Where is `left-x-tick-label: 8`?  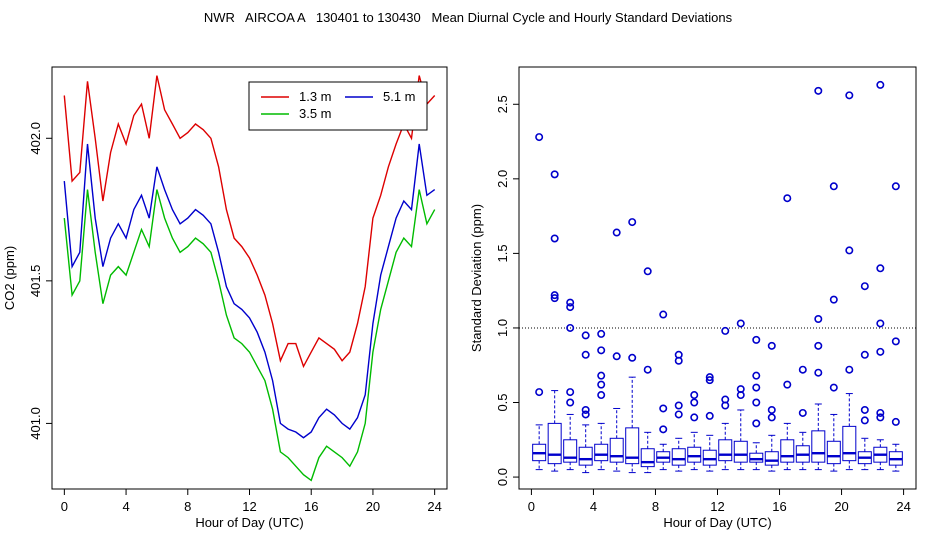
left-x-tick-label: 8 is located at coordinates (187, 506).